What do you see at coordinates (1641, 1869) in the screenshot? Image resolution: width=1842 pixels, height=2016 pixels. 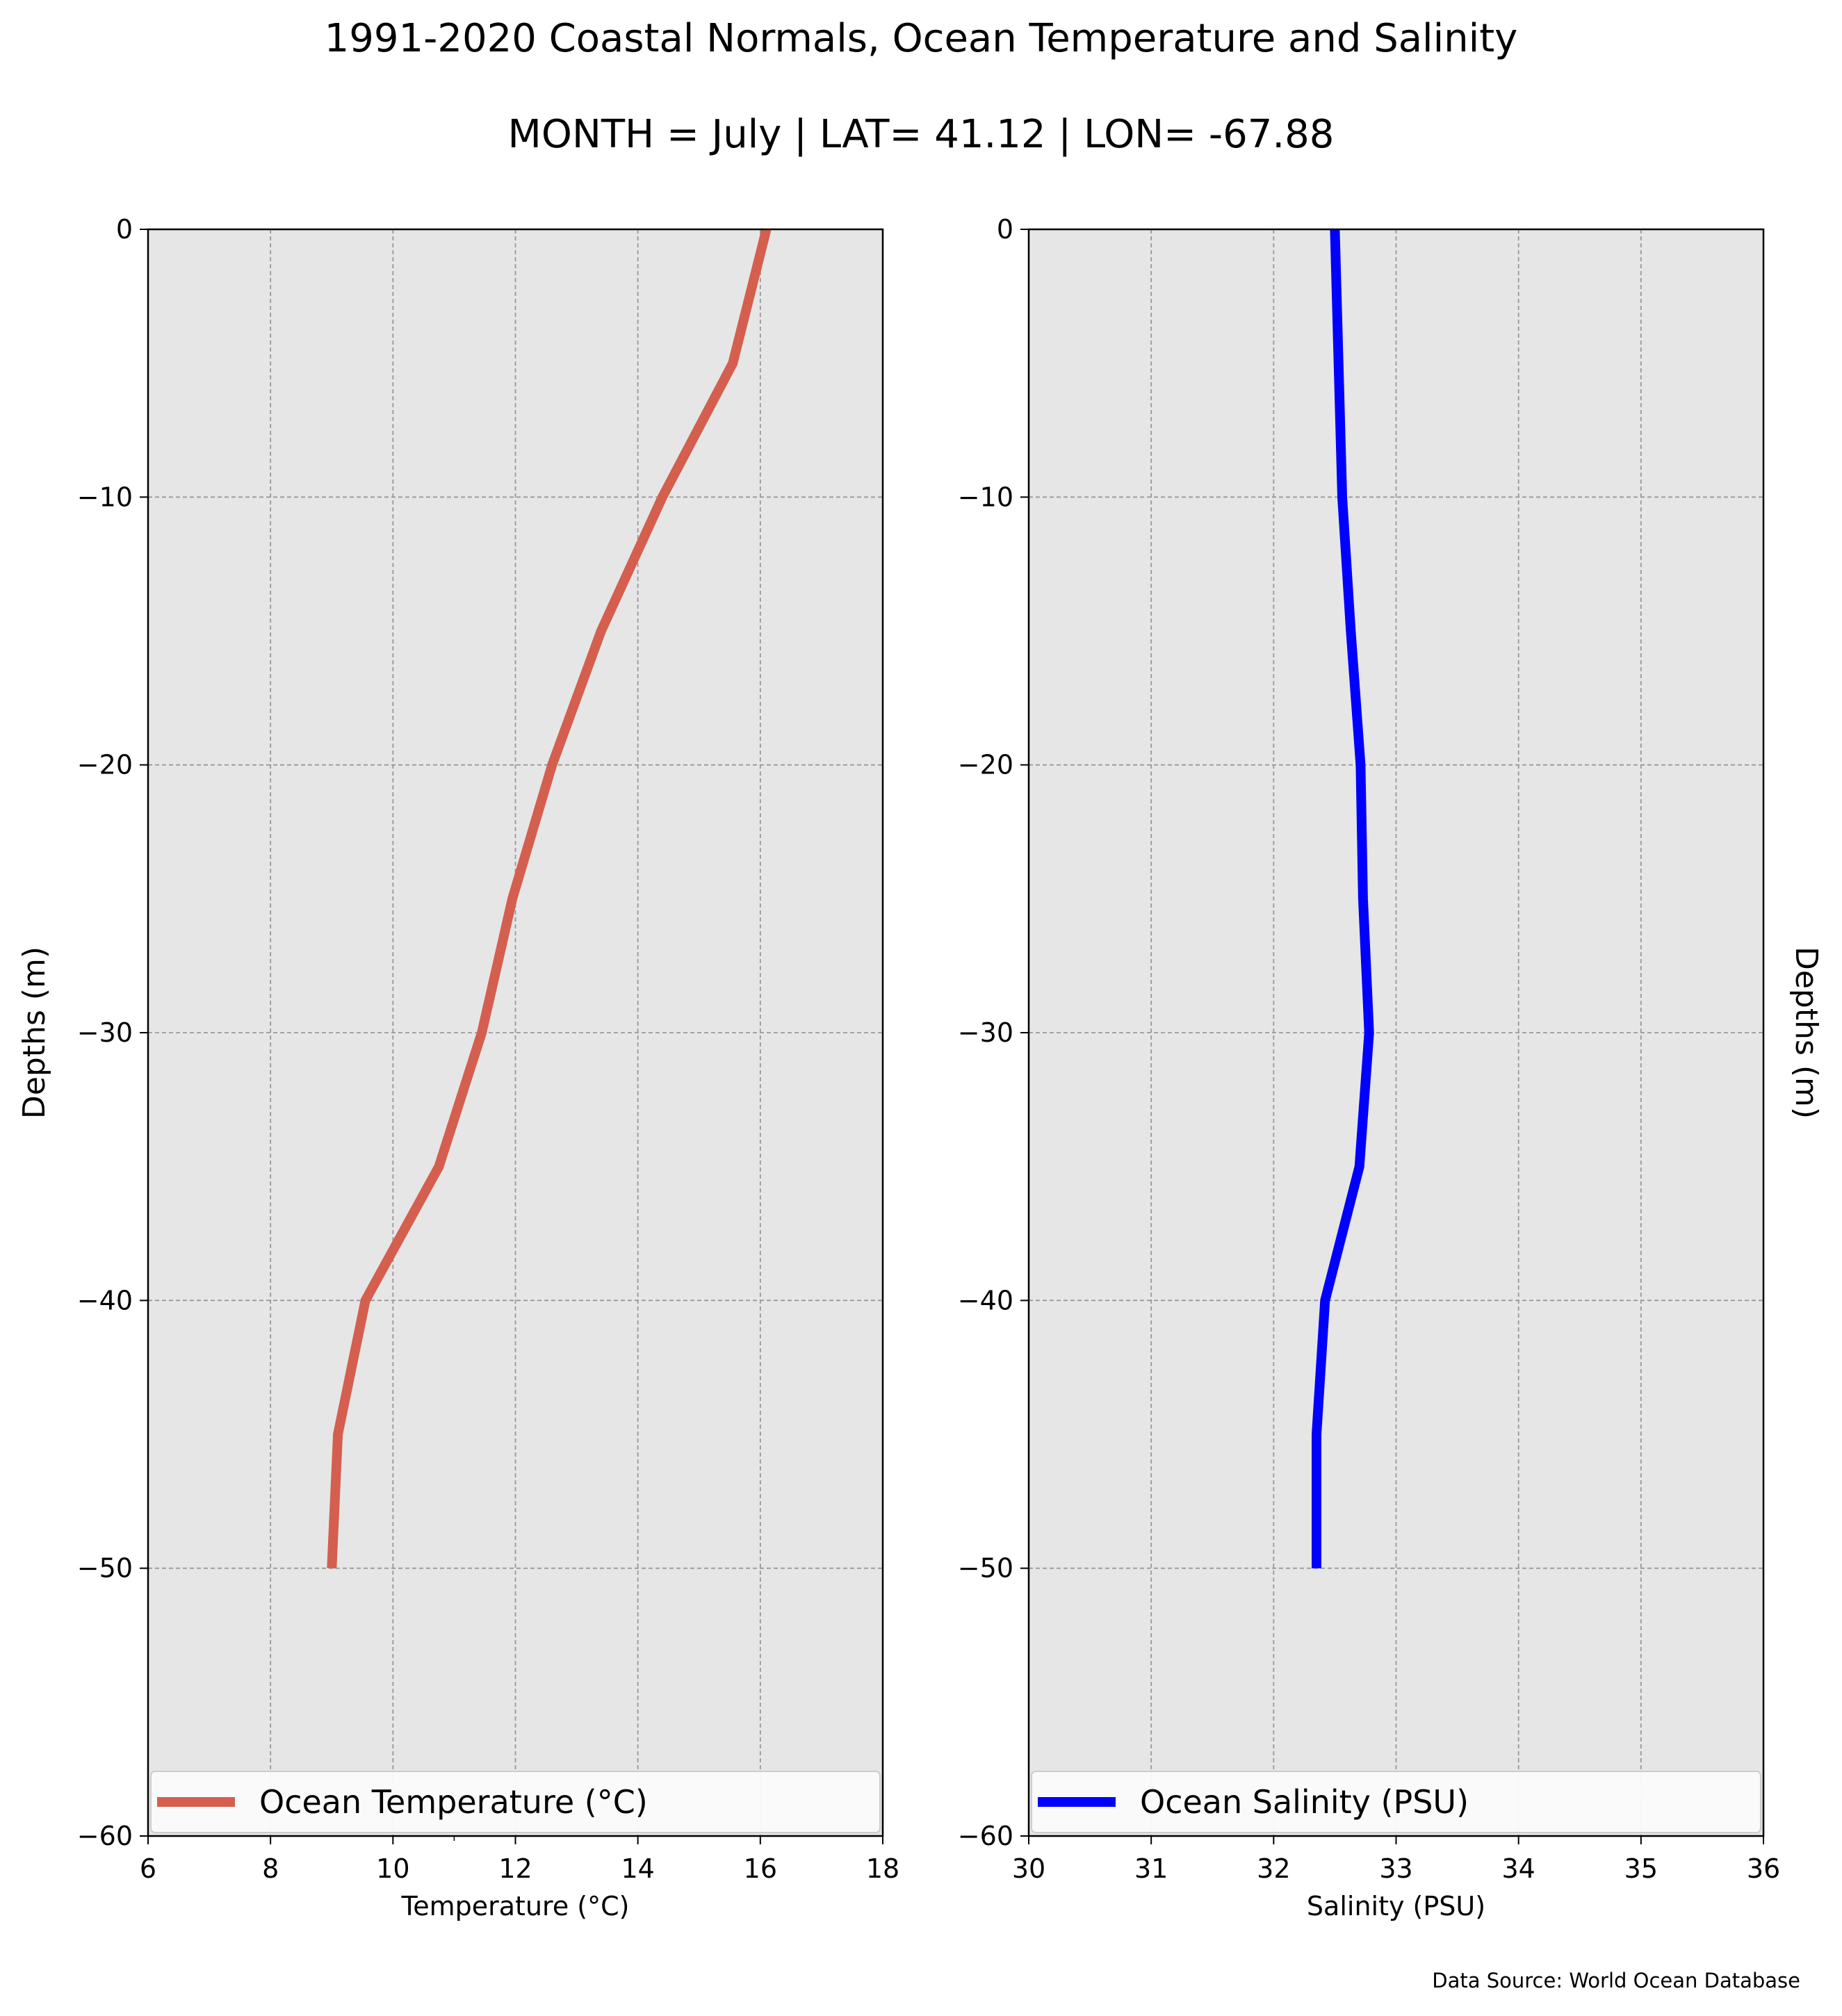 I see `x-tick-label: 35` at bounding box center [1641, 1869].